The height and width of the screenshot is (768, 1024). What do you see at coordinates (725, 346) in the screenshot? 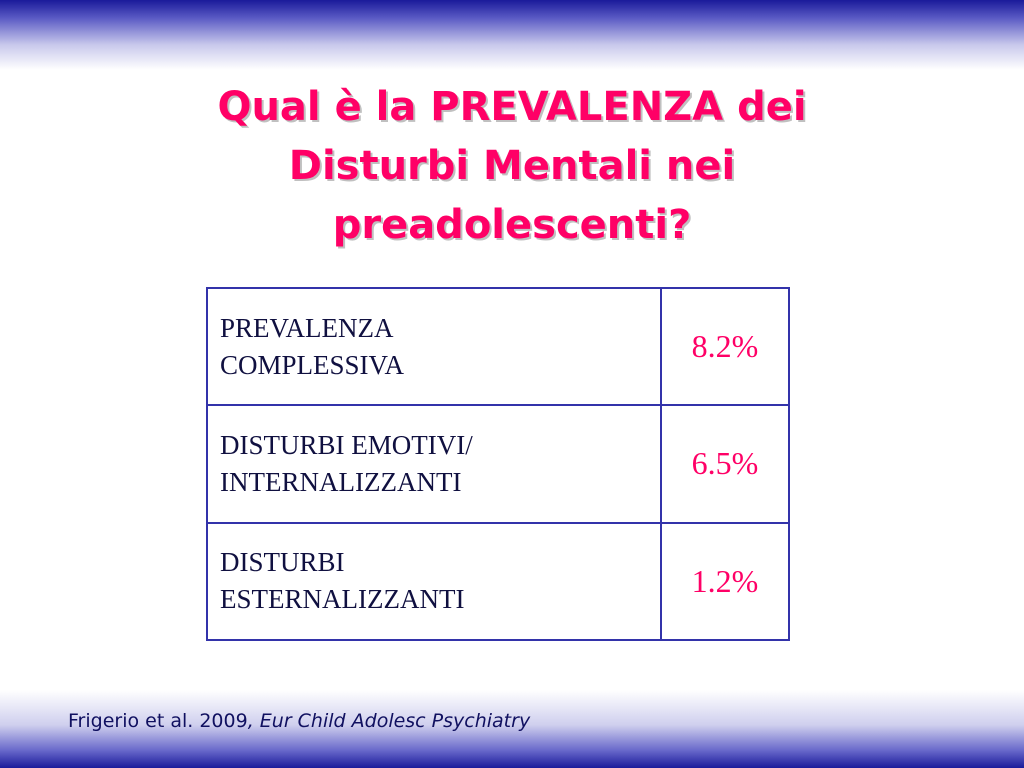
I see `row-value: 8.2%` at bounding box center [725, 346].